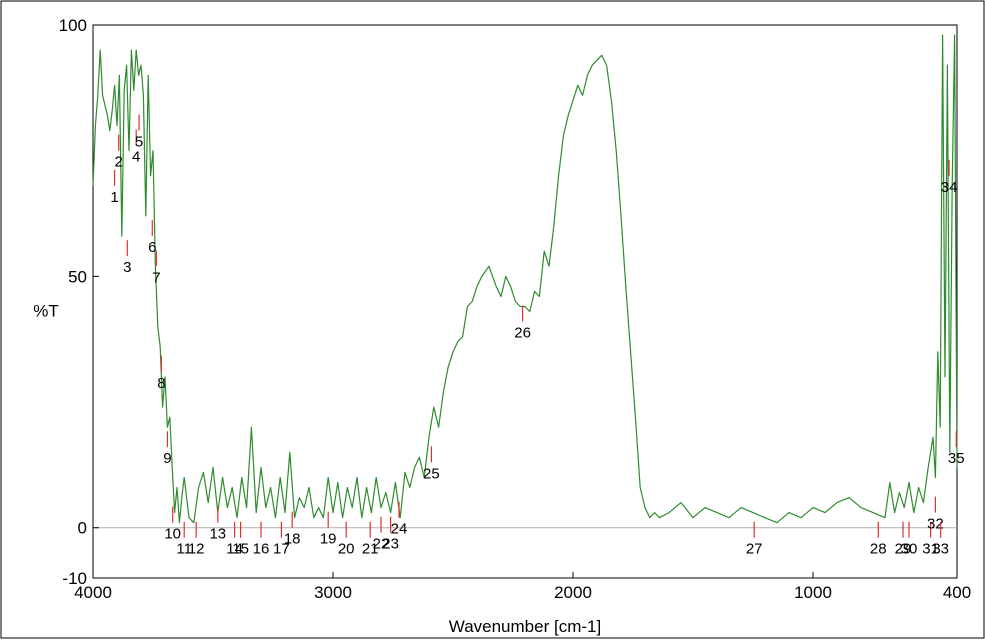  I want to click on peak-label: 8, so click(161, 383).